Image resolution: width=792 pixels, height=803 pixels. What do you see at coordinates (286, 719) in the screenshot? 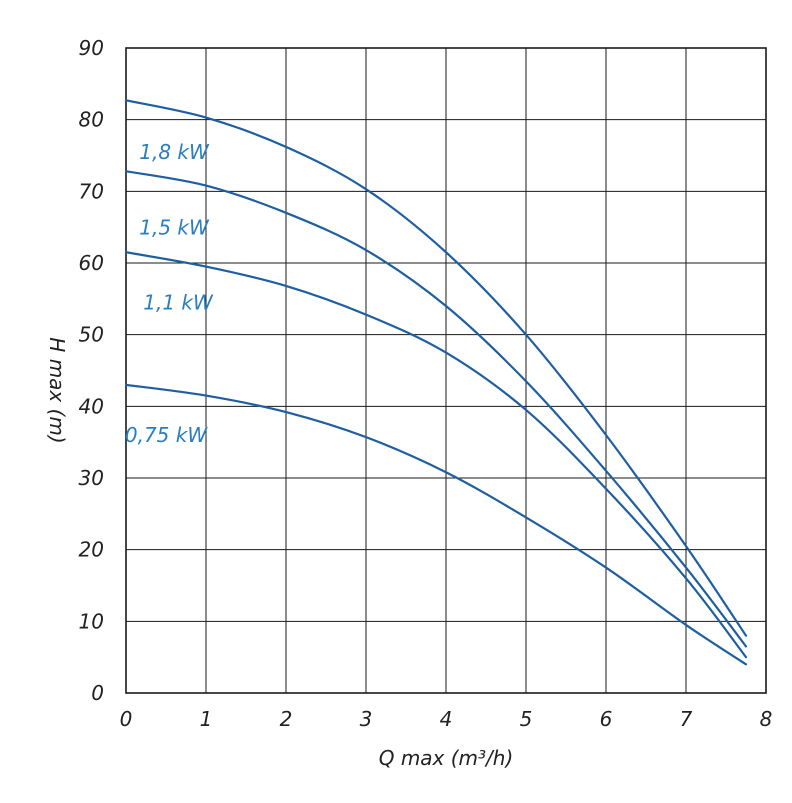
I see `x-tick-label: 2` at bounding box center [286, 719].